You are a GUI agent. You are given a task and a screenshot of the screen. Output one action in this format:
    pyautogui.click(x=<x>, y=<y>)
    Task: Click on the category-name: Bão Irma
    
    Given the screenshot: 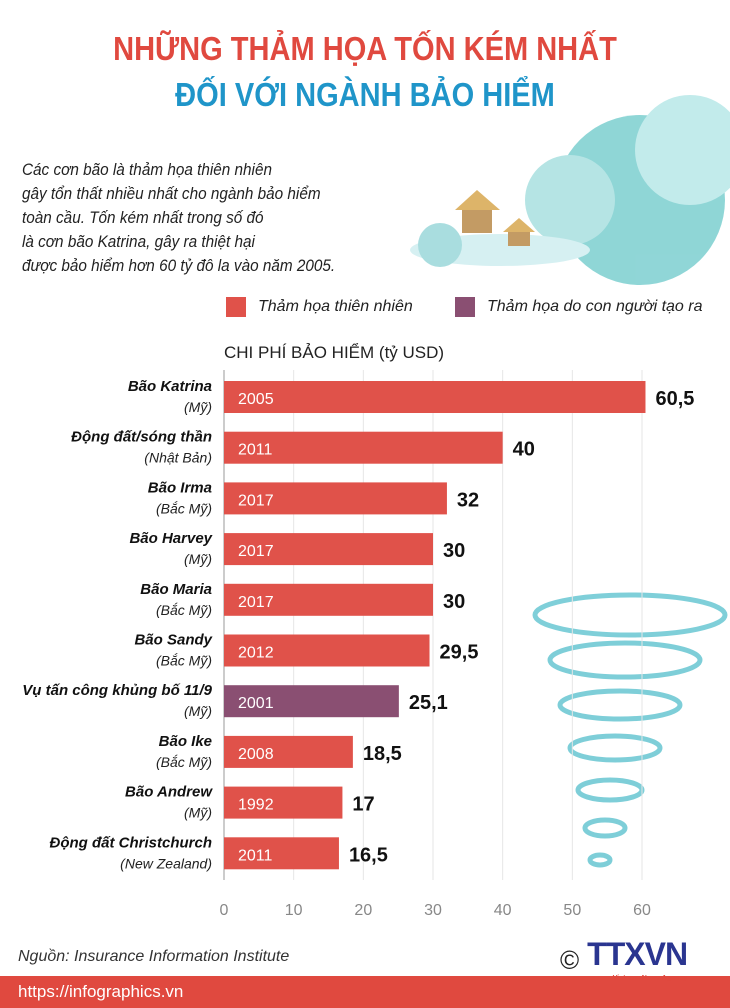 What is the action you would take?
    pyautogui.click(x=180, y=487)
    